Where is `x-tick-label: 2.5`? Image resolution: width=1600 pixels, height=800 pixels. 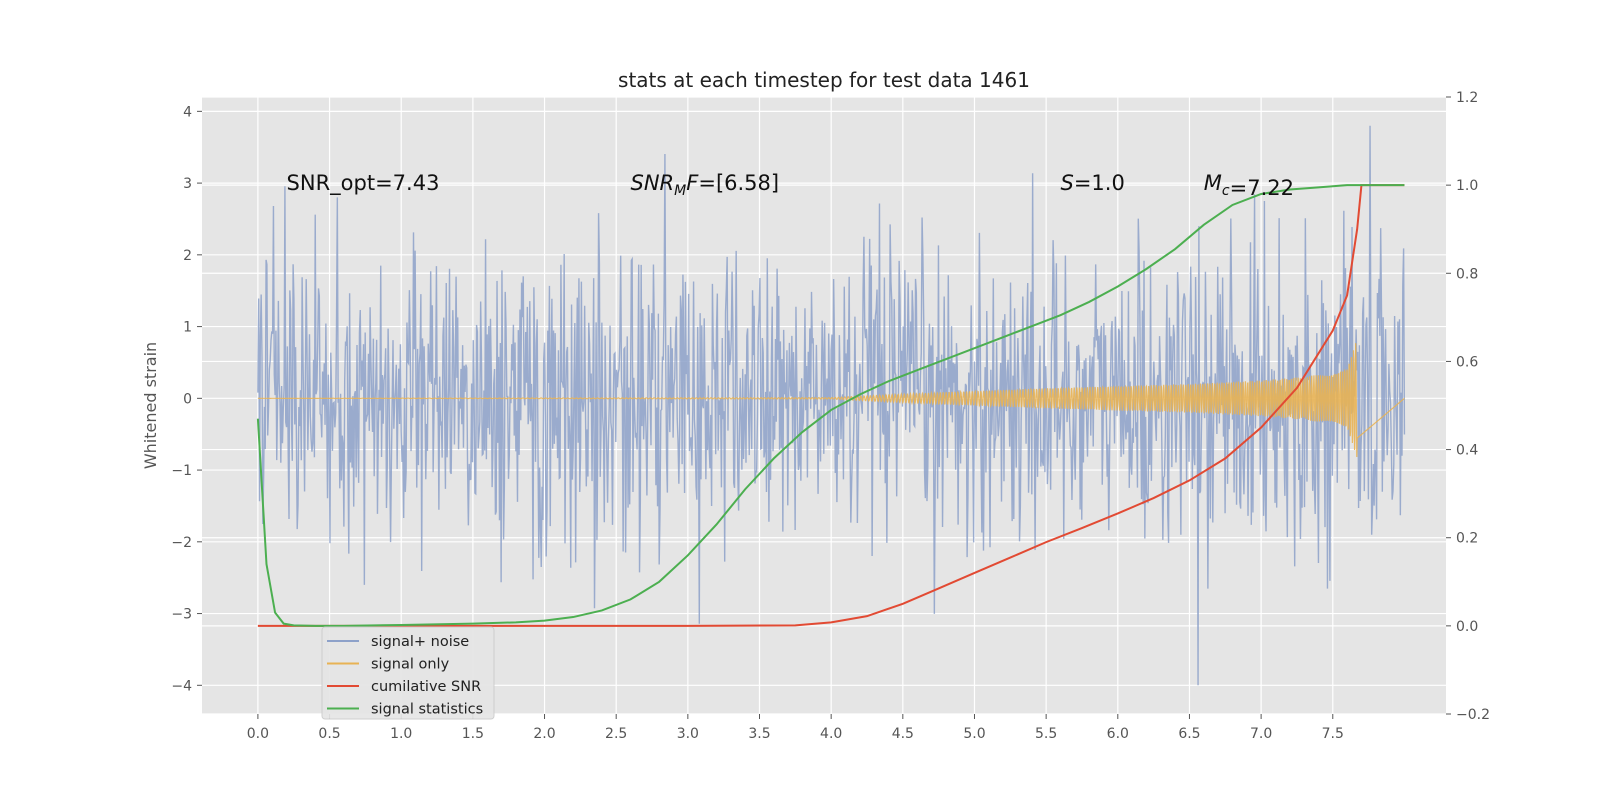 x-tick-label: 2.5 is located at coordinates (616, 734).